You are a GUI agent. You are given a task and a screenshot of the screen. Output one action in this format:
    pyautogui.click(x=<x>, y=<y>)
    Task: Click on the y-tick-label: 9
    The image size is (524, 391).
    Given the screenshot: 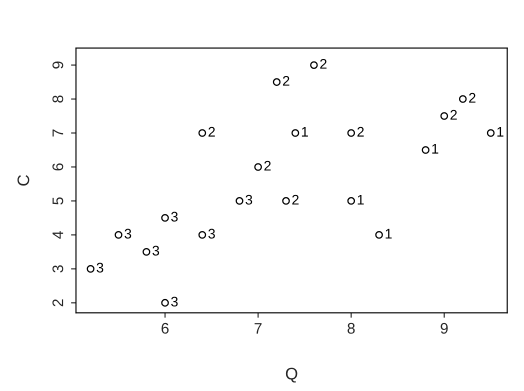 What is the action you would take?
    pyautogui.click(x=58, y=65)
    